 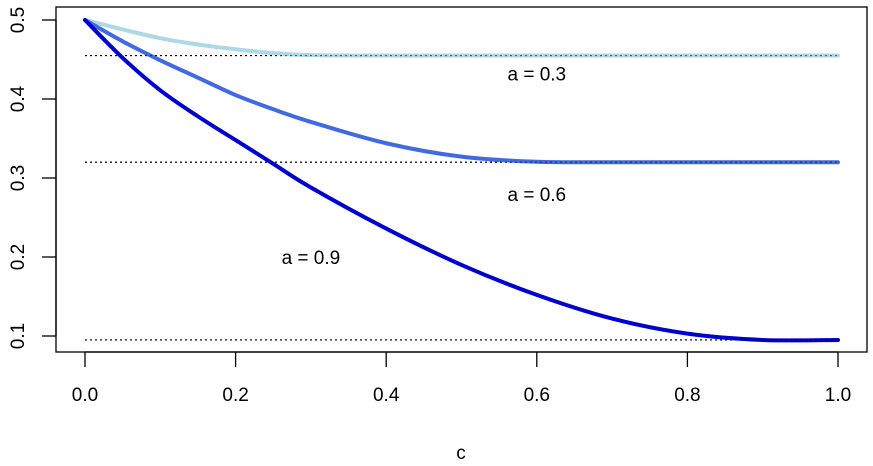 I want to click on series-annotation: a = 0.9, so click(x=311, y=258).